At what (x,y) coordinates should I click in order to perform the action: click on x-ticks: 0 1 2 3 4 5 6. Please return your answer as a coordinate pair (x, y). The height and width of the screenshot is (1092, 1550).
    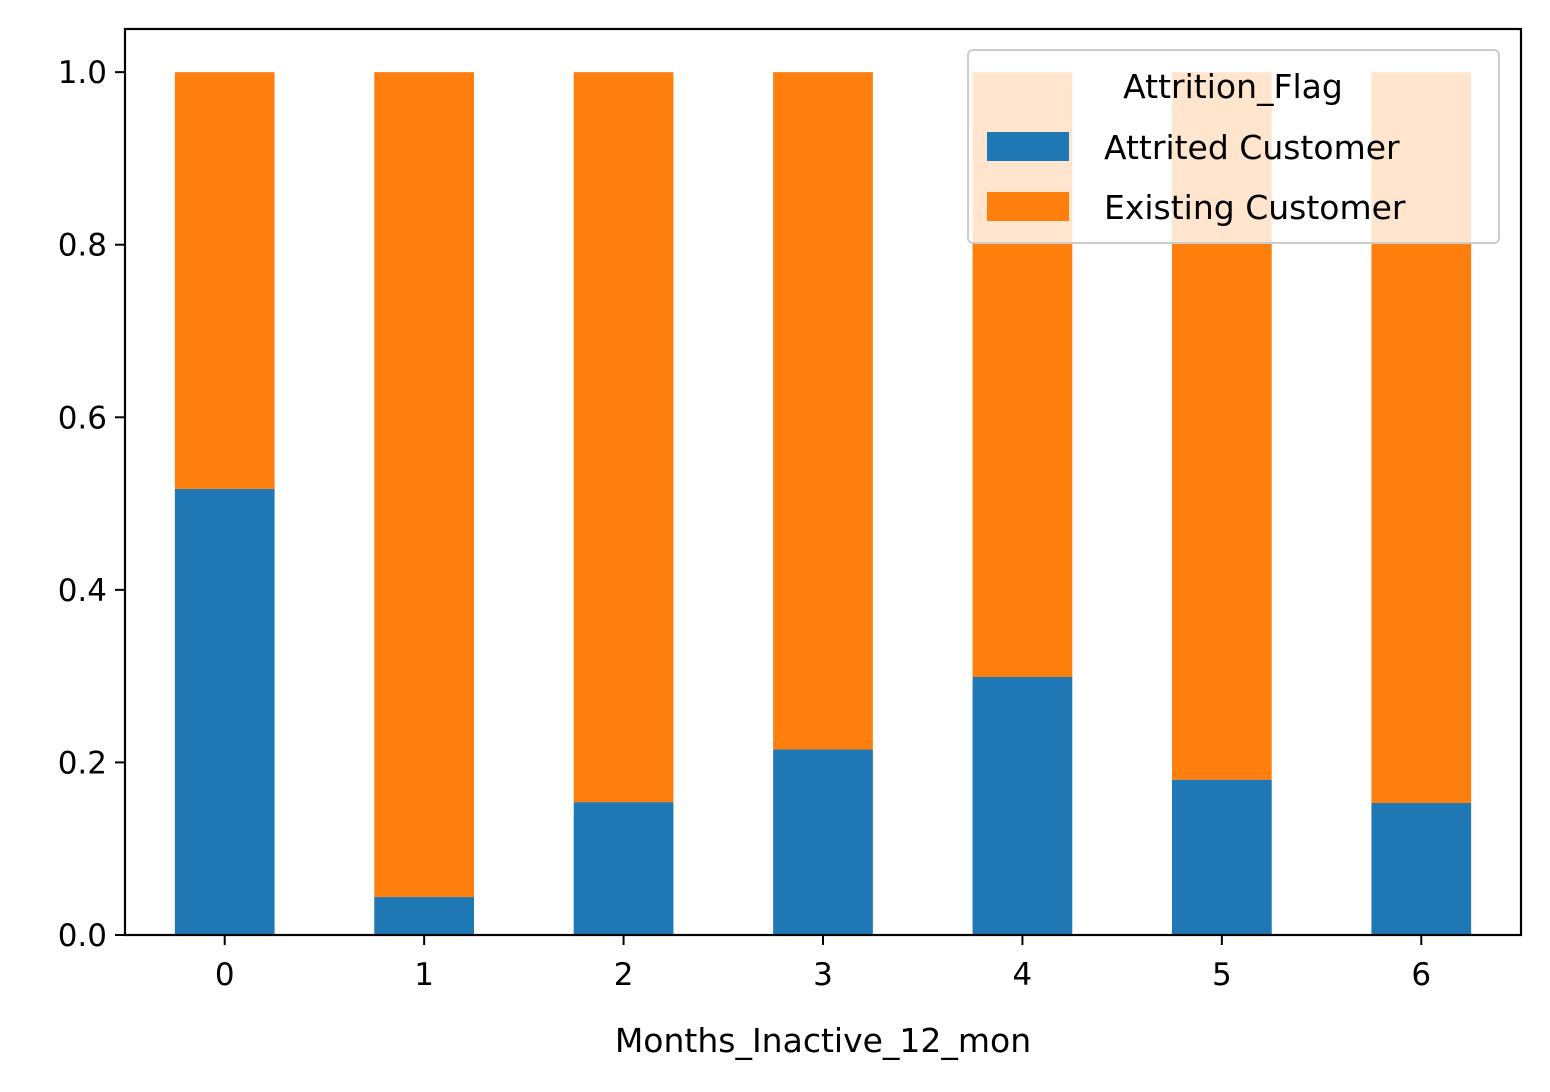
    Looking at the image, I should click on (823, 964).